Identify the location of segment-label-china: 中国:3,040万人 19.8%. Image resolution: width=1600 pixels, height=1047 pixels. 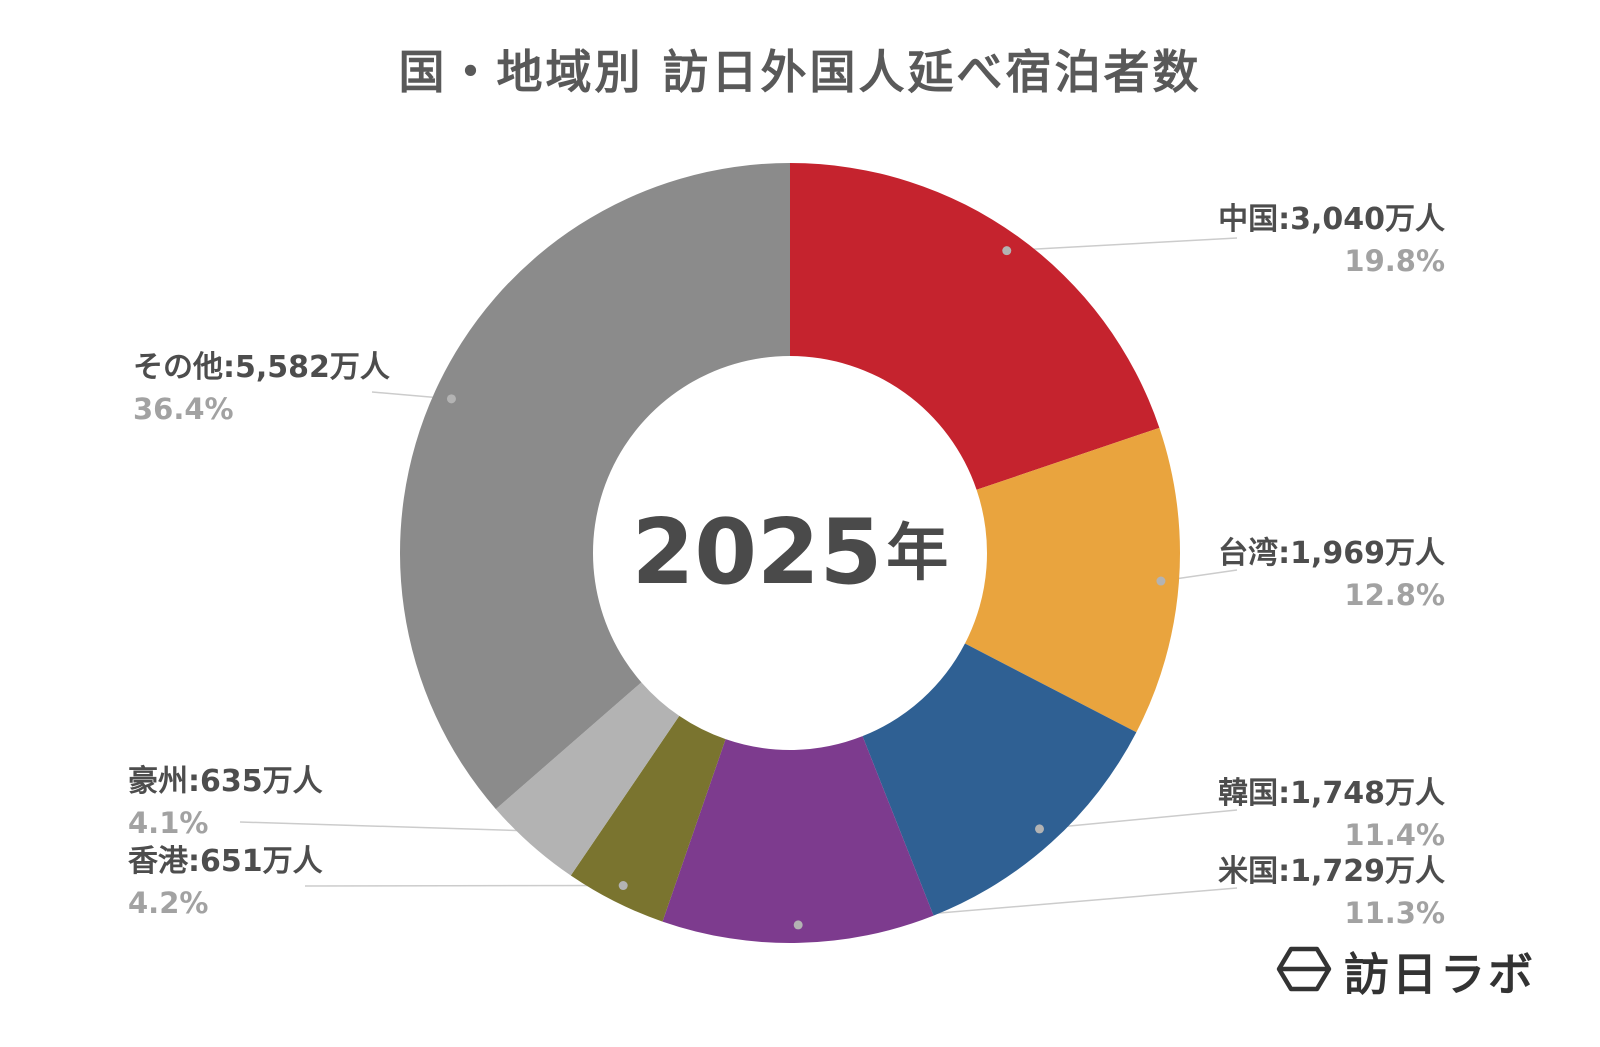
(1331, 240).